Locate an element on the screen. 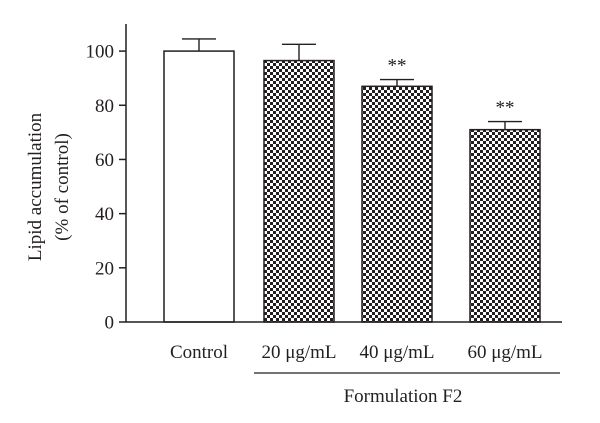 The width and height of the screenshot is (600, 423). y-tick-label: 100 is located at coordinates (100, 52).